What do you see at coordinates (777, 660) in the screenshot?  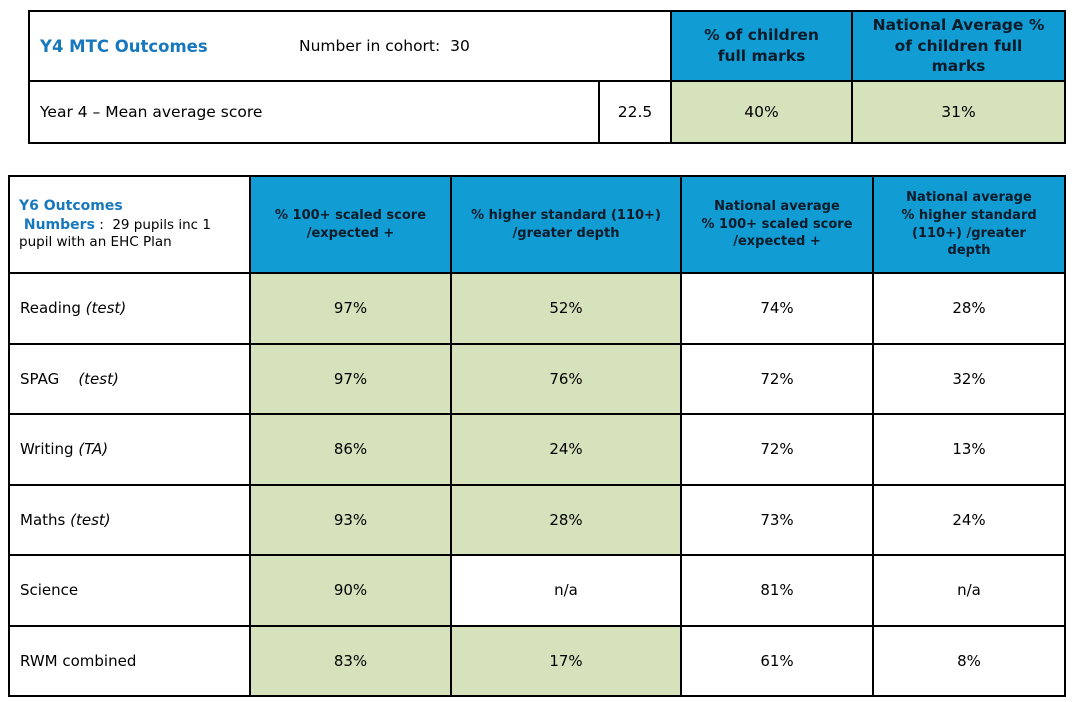 I see `rwm-national-scaled-cell: 61%` at bounding box center [777, 660].